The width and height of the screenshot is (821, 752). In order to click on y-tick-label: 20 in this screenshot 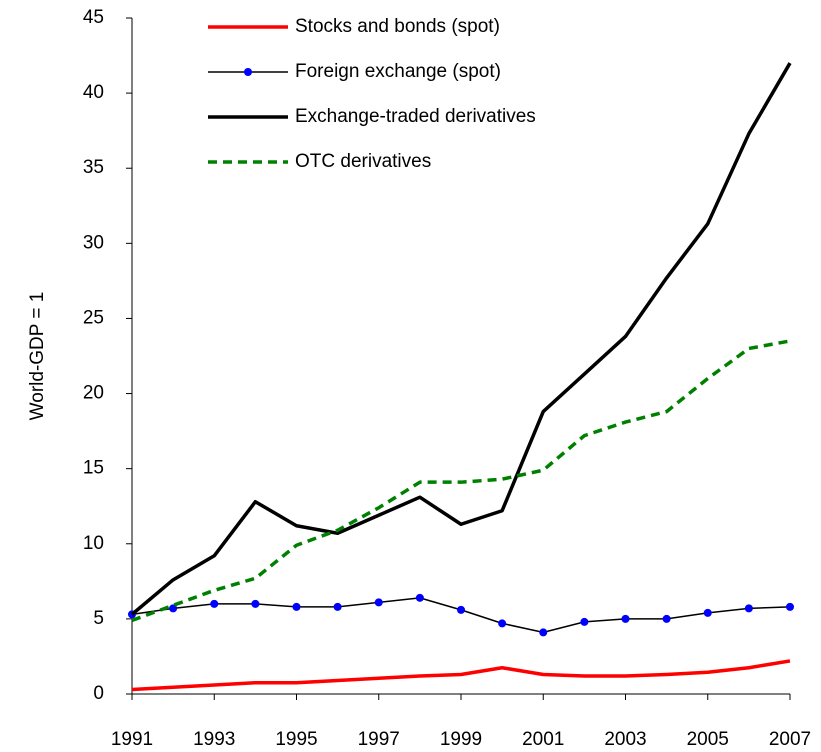, I will do `click(93, 393)`.